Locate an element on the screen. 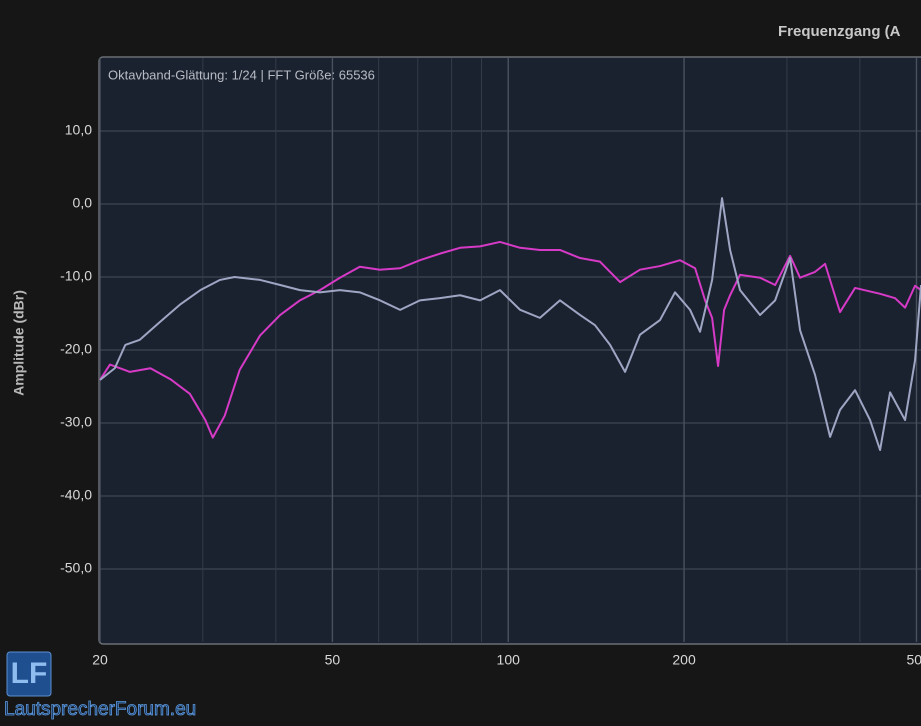 This screenshot has width=921, height=726. y-axis-label: Amplitude (dBr) is located at coordinates (19, 343).